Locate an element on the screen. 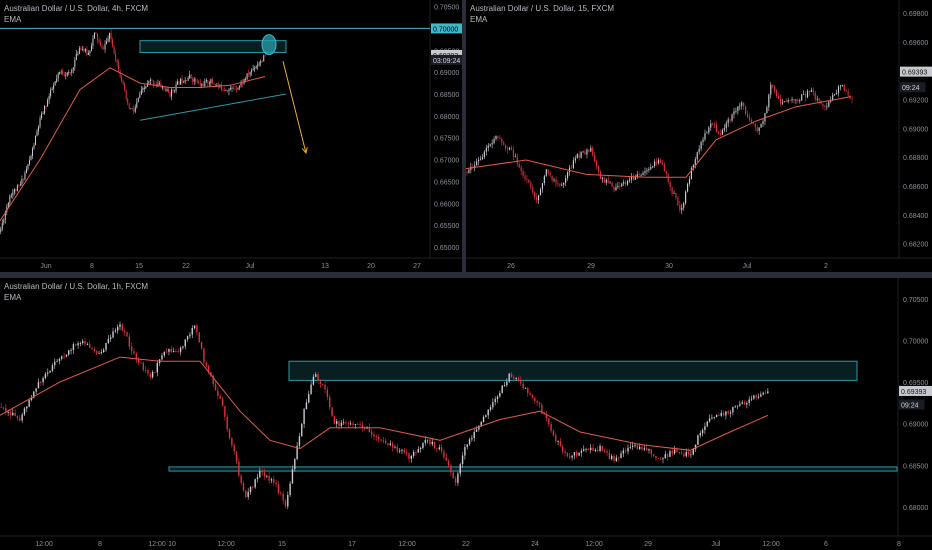 The width and height of the screenshot is (932, 550). vertical-pane-divider is located at coordinates (464, 136).